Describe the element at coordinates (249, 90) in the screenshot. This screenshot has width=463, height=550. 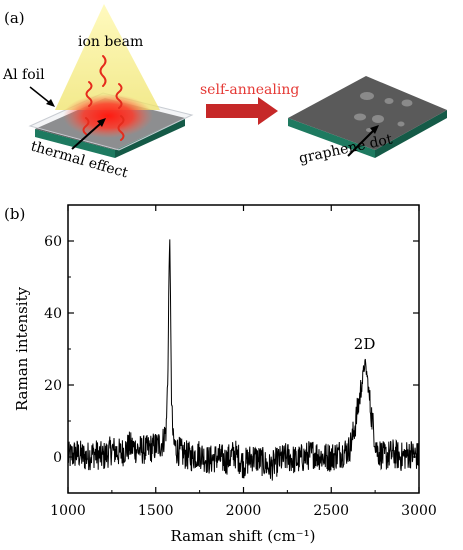
I see `self-annealing-label: self-annealing` at that location.